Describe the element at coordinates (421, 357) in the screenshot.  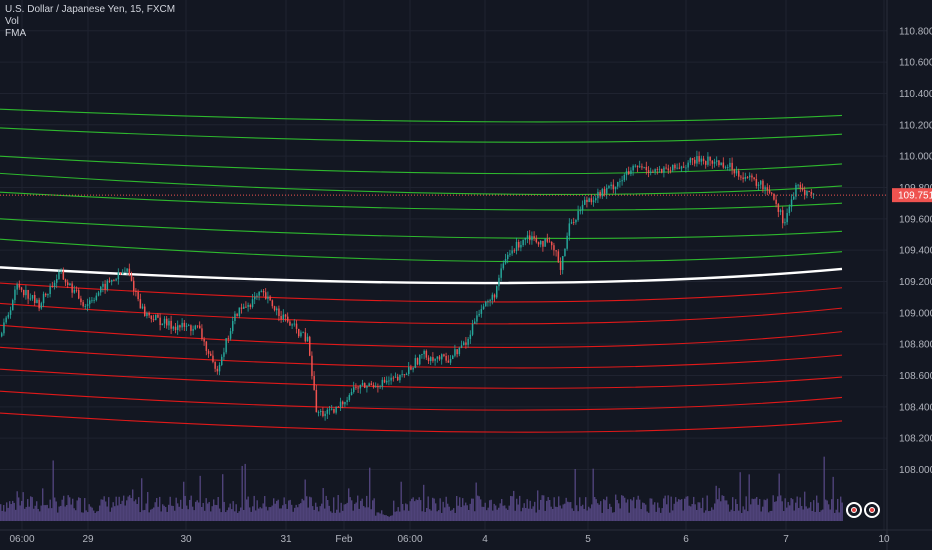
I see `fma-band-line` at that location.